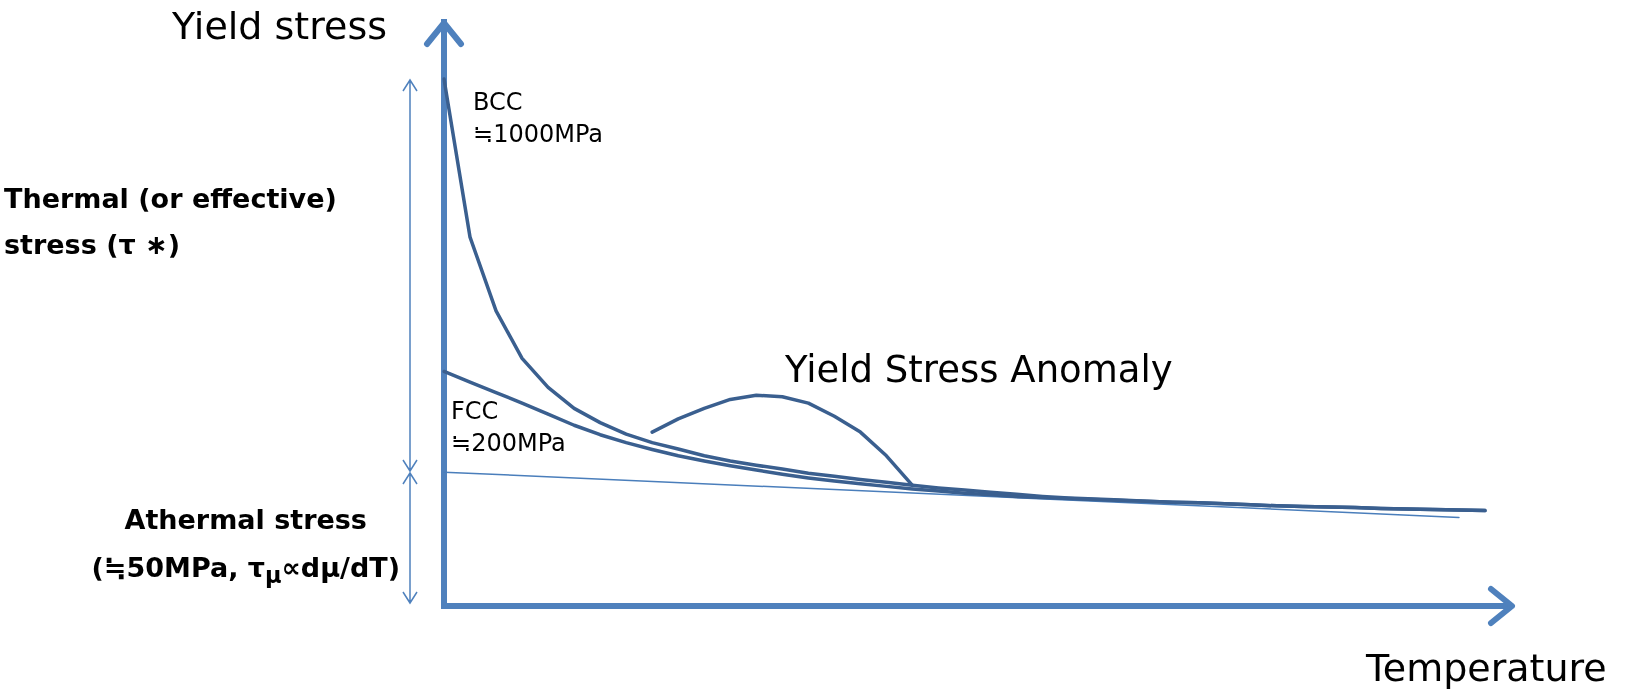 This screenshot has width=1645, height=698. What do you see at coordinates (245, 547) in the screenshot?
I see `text: Athermal stress (≒50MPa, τ$_{μ}$∝dμ/dT)` at bounding box center [245, 547].